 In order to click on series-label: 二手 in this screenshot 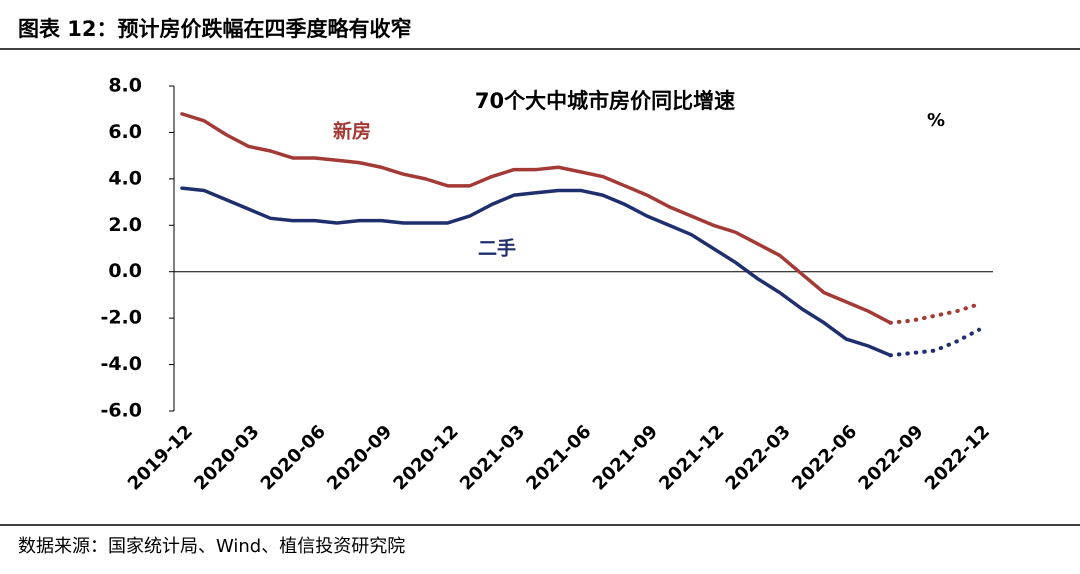, I will do `click(497, 248)`.